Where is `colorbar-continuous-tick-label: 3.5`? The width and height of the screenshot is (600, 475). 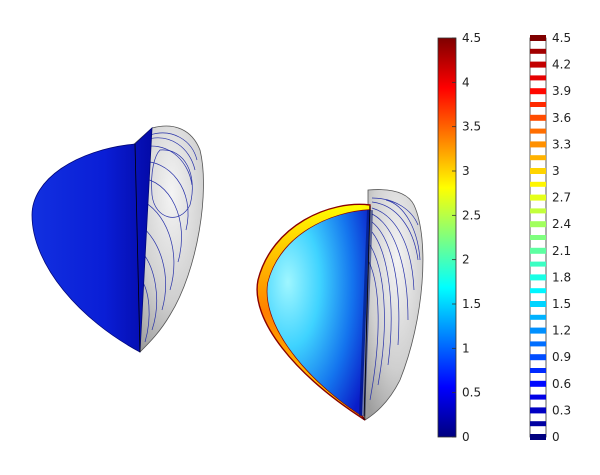 colorbar-continuous-tick-label: 3.5 is located at coordinates (471, 127).